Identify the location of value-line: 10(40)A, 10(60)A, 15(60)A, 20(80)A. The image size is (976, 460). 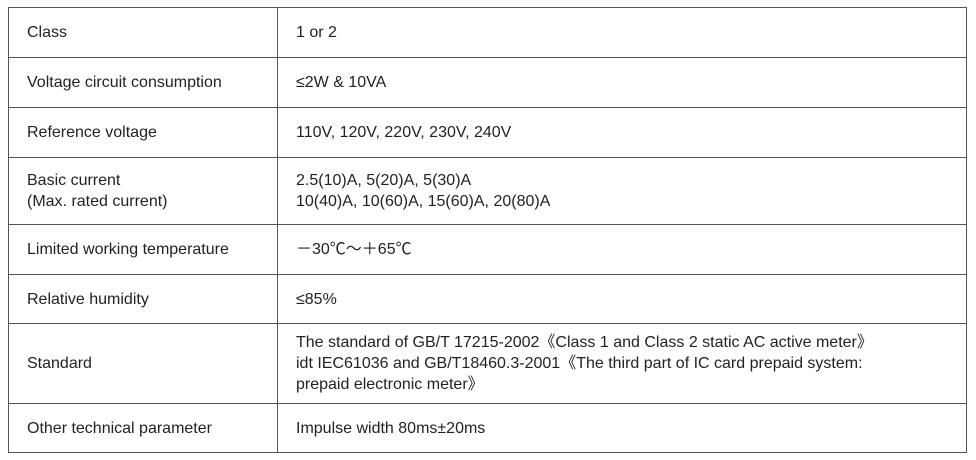
(423, 201).